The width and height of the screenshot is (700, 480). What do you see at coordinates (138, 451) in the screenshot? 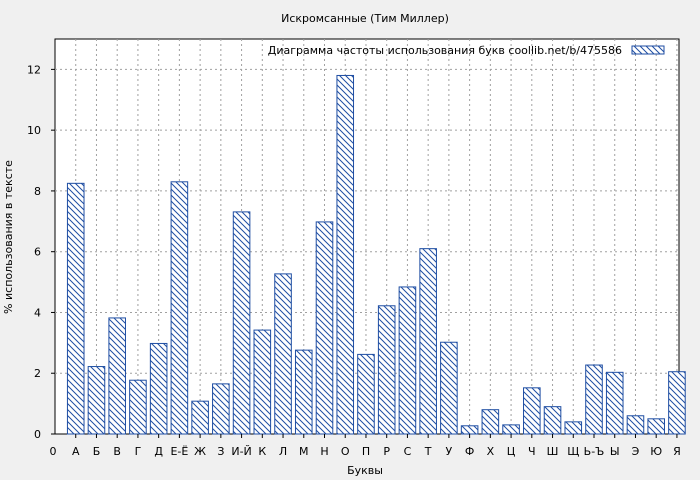
I see `x-tick-label: Г` at bounding box center [138, 451].